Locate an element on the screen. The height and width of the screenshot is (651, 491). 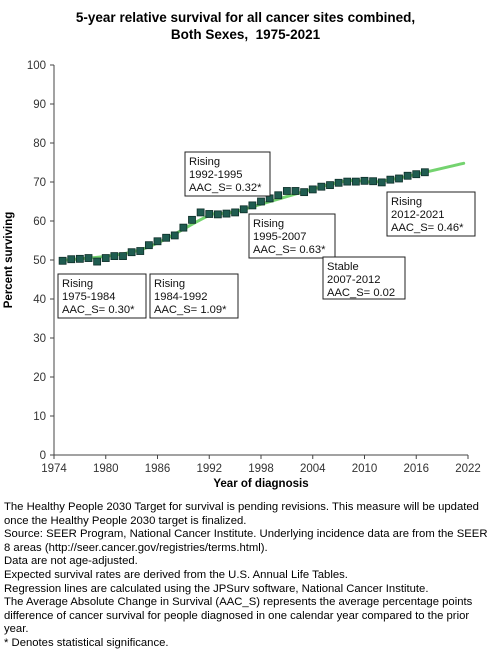
x-tick-label: 1980 is located at coordinates (106, 469).